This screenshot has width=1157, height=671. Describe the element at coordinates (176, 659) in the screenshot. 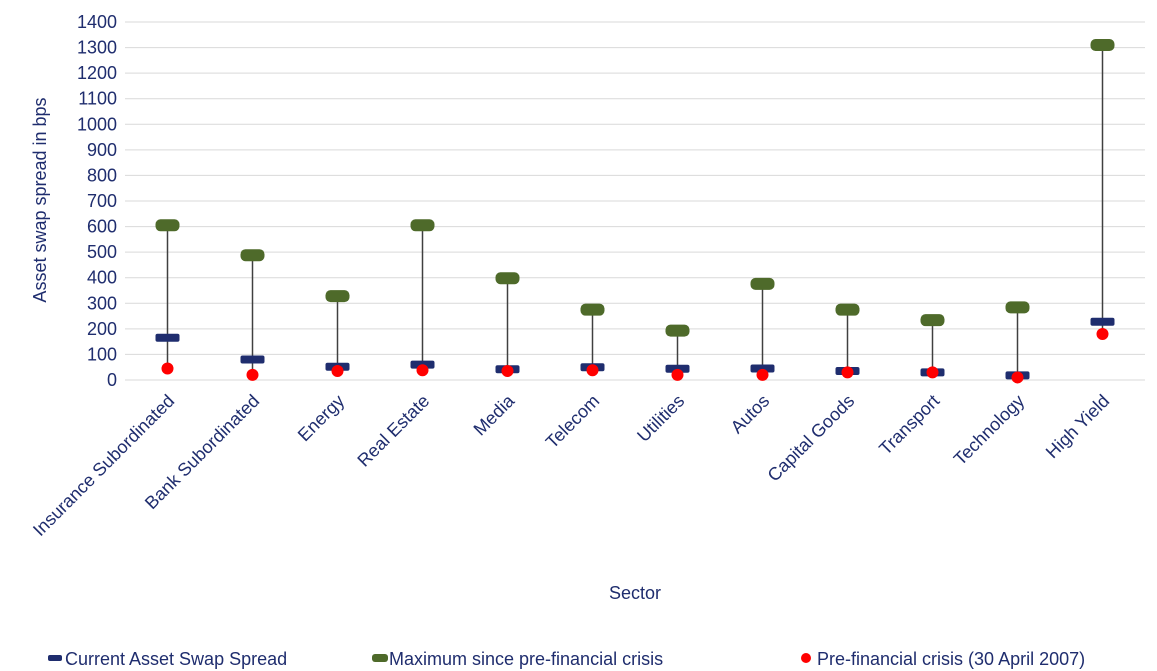

I see `legend-label: Current Asset Swap Spread` at that location.